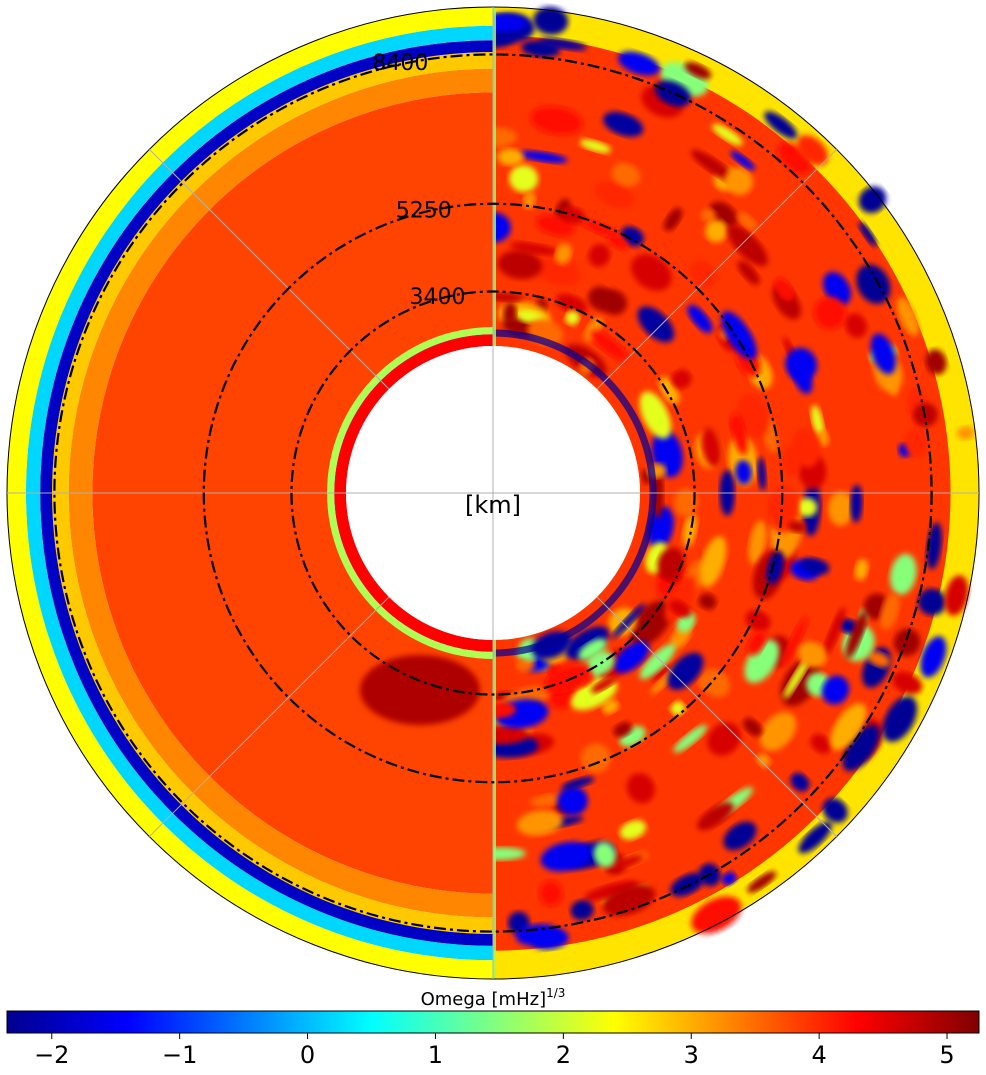 The image size is (986, 1075). What do you see at coordinates (493, 1027) in the screenshot?
I see `colorbar: Omega [mHz]1/3 −2 −1 0 1 2 3 4 5` at bounding box center [493, 1027].